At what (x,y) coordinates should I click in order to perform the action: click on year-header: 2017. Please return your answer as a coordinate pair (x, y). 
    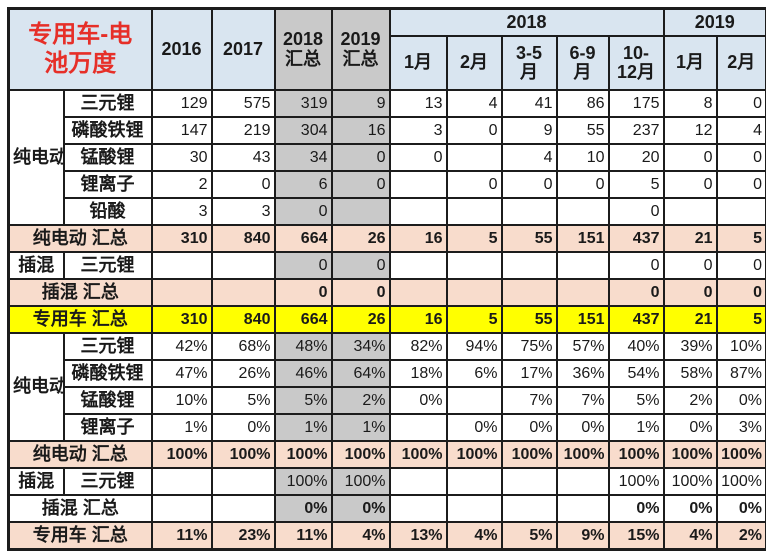
    Looking at the image, I should click on (243, 50).